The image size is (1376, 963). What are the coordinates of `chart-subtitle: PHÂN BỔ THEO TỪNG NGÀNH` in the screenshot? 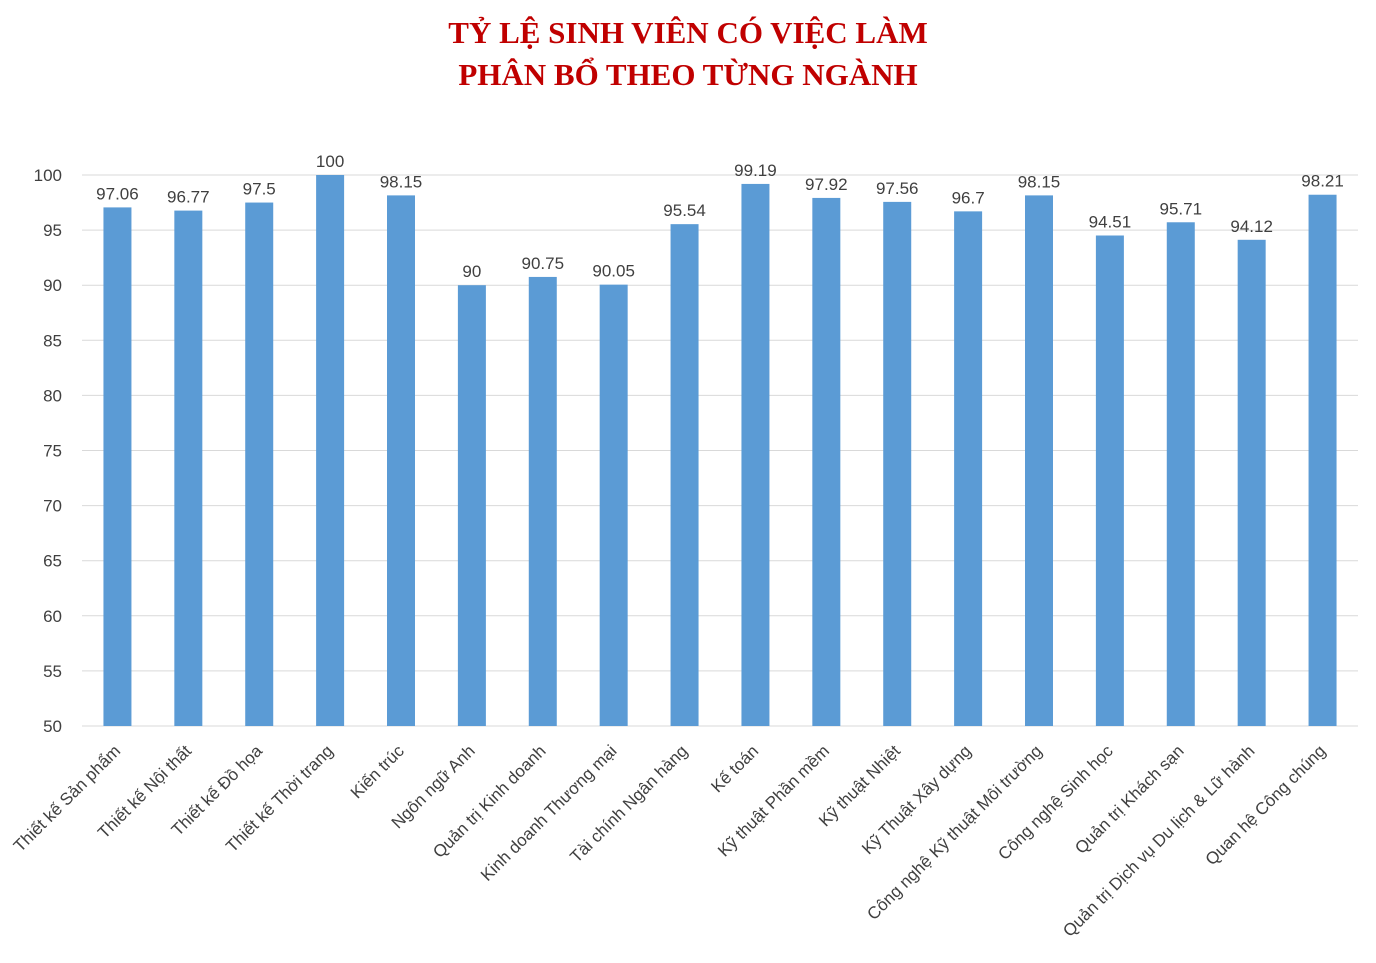 It's located at (688, 74).